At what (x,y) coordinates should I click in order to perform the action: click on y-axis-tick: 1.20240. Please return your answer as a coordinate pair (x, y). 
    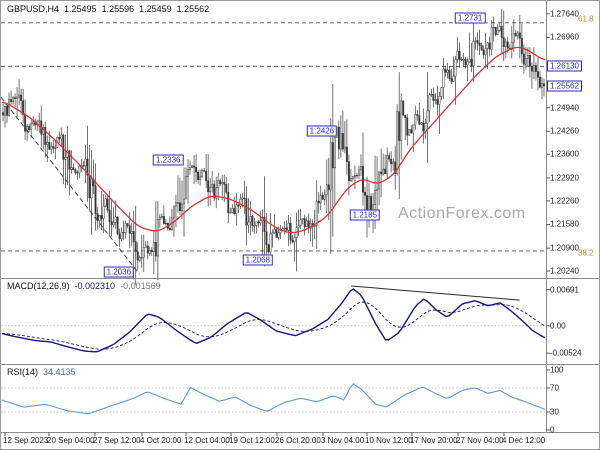
    Looking at the image, I should click on (564, 271).